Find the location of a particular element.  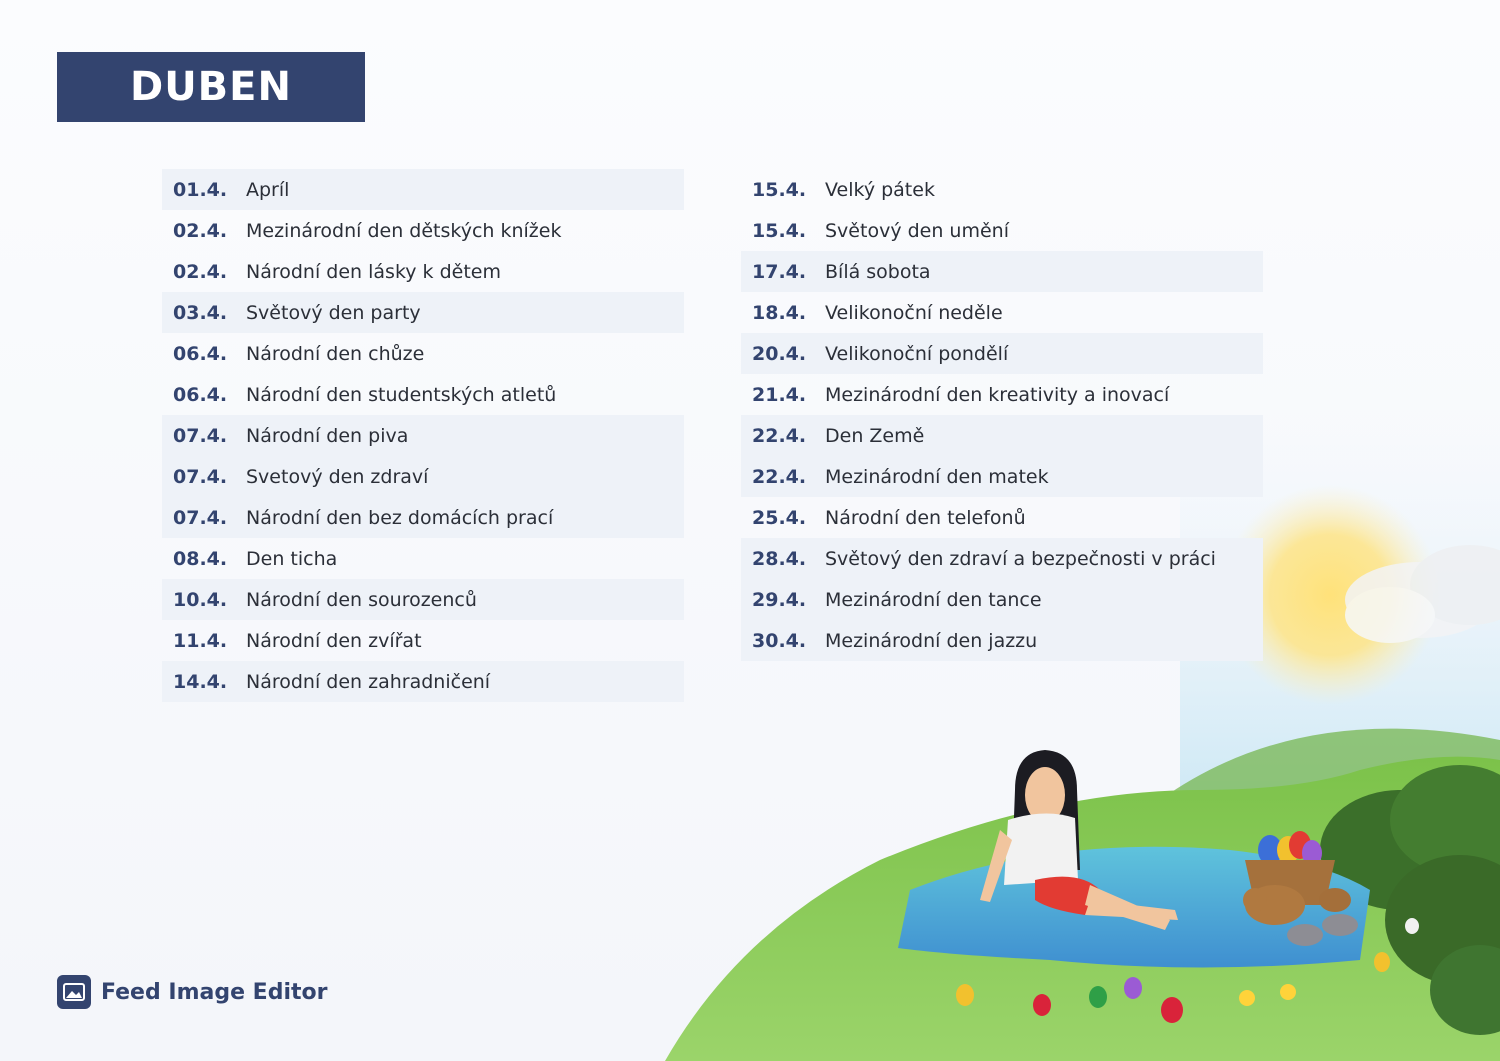

item-name: Světový den umění is located at coordinates (917, 230).